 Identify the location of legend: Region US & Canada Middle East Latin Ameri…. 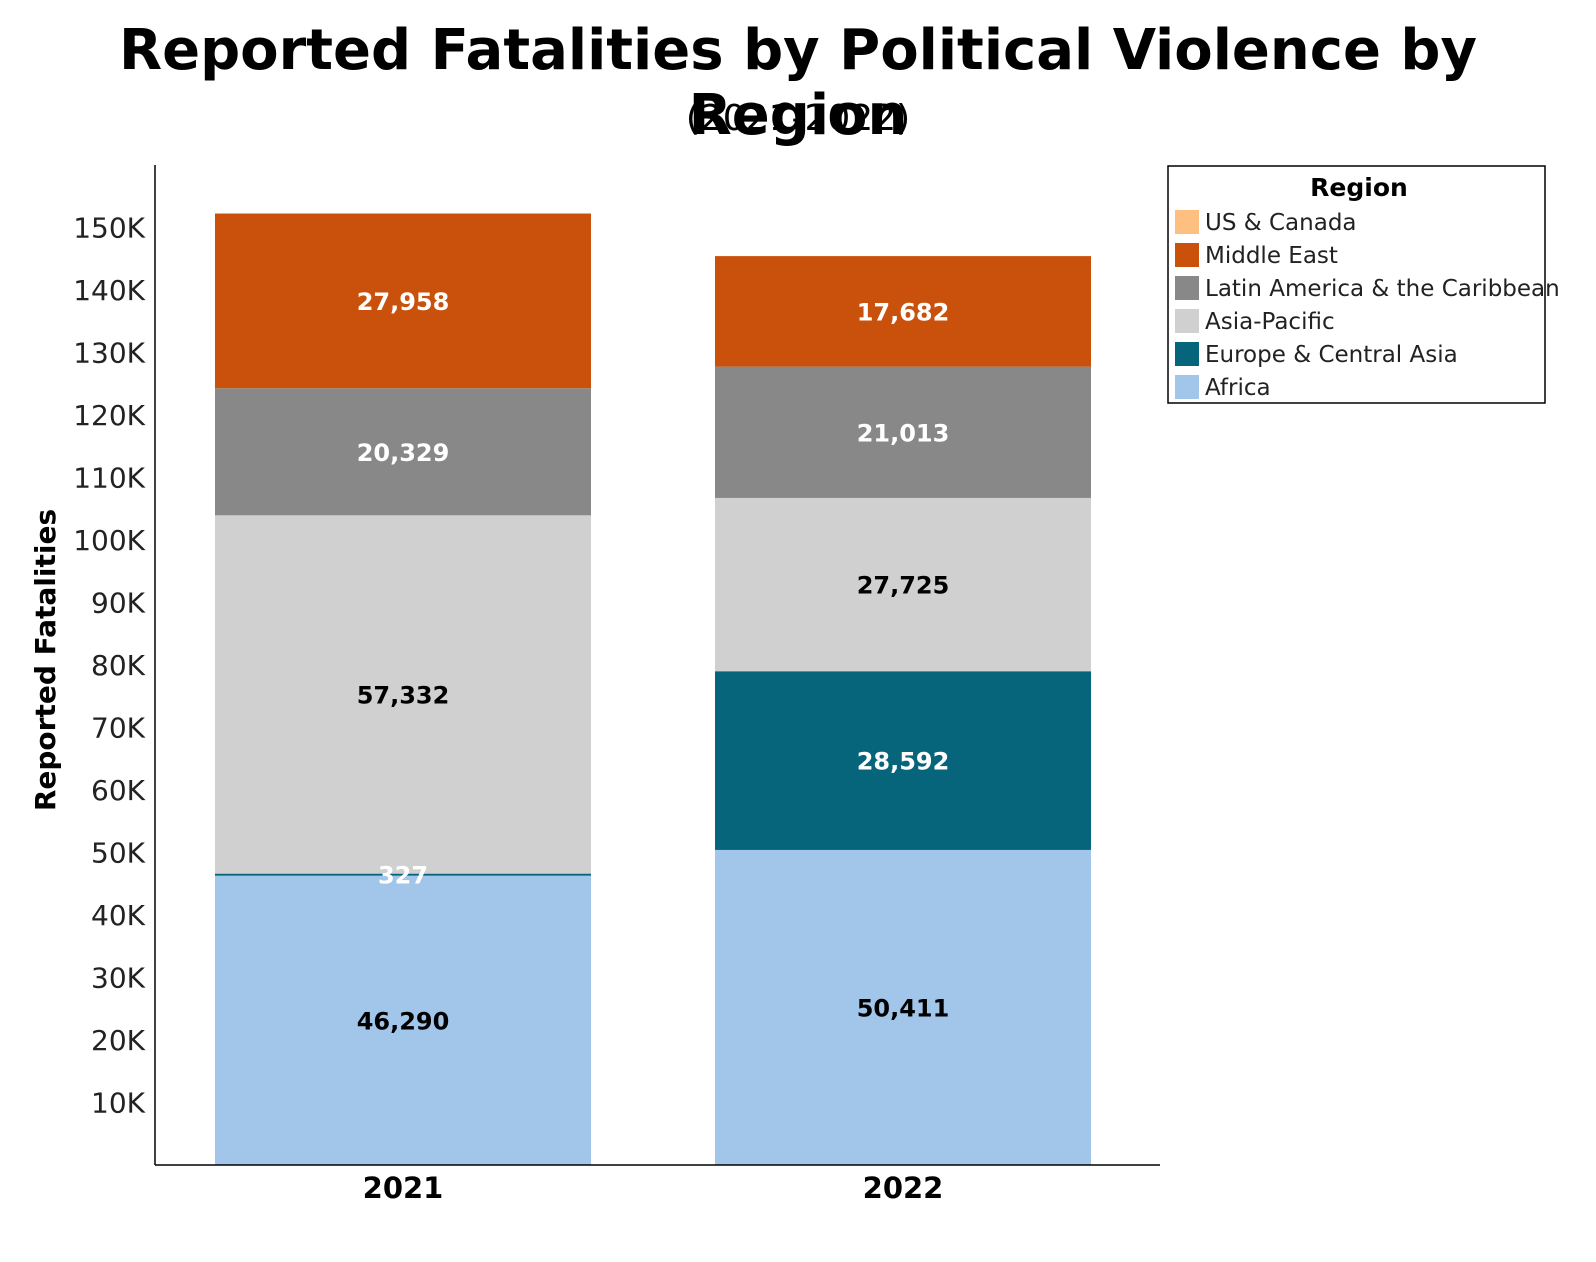
(1363, 284).